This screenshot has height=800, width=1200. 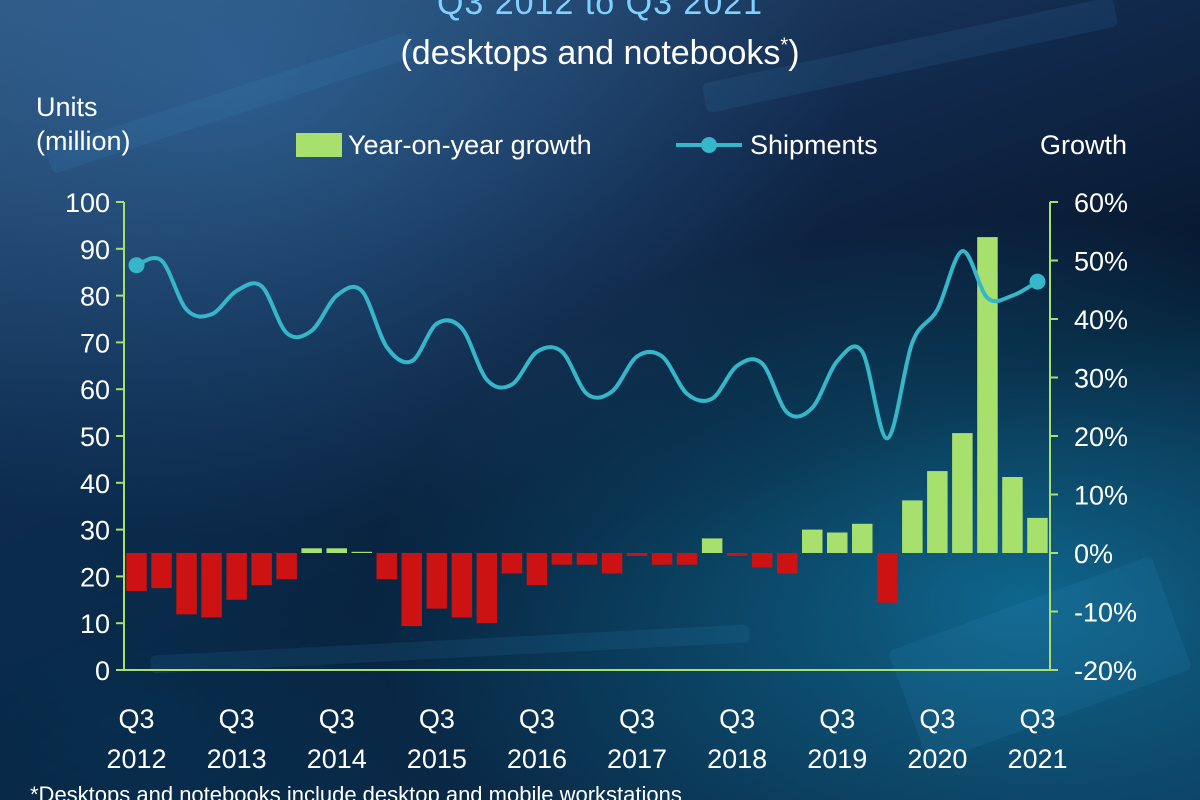 I want to click on left-axis-title: Units (million), so click(x=83, y=124).